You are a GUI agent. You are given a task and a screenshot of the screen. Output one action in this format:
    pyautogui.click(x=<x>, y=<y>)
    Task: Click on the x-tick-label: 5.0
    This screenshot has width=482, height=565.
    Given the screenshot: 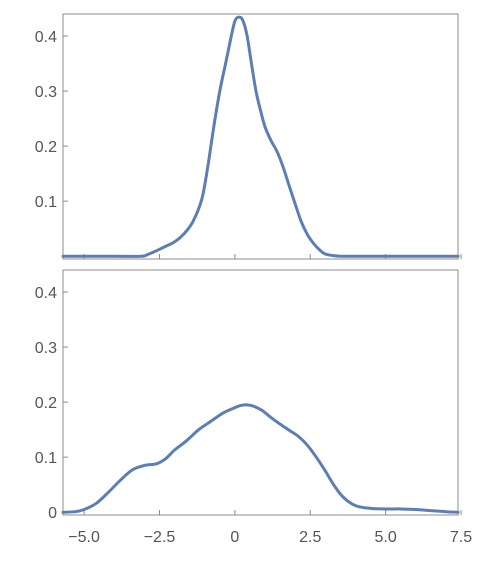 What is the action you would take?
    pyautogui.click(x=386, y=537)
    